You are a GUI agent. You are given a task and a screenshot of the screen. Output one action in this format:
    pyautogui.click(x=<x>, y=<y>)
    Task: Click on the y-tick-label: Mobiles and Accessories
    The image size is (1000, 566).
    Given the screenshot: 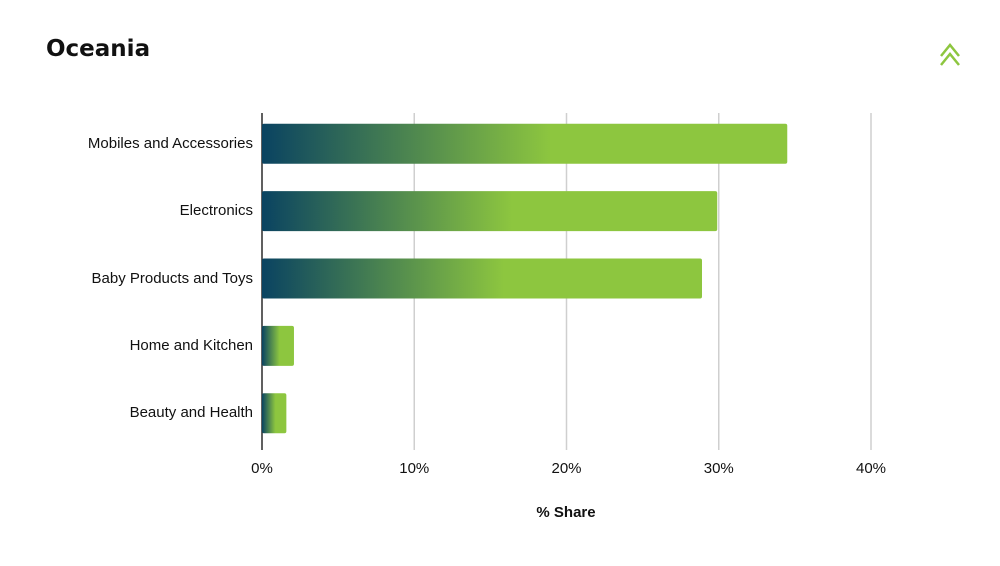 What is the action you would take?
    pyautogui.click(x=170, y=143)
    